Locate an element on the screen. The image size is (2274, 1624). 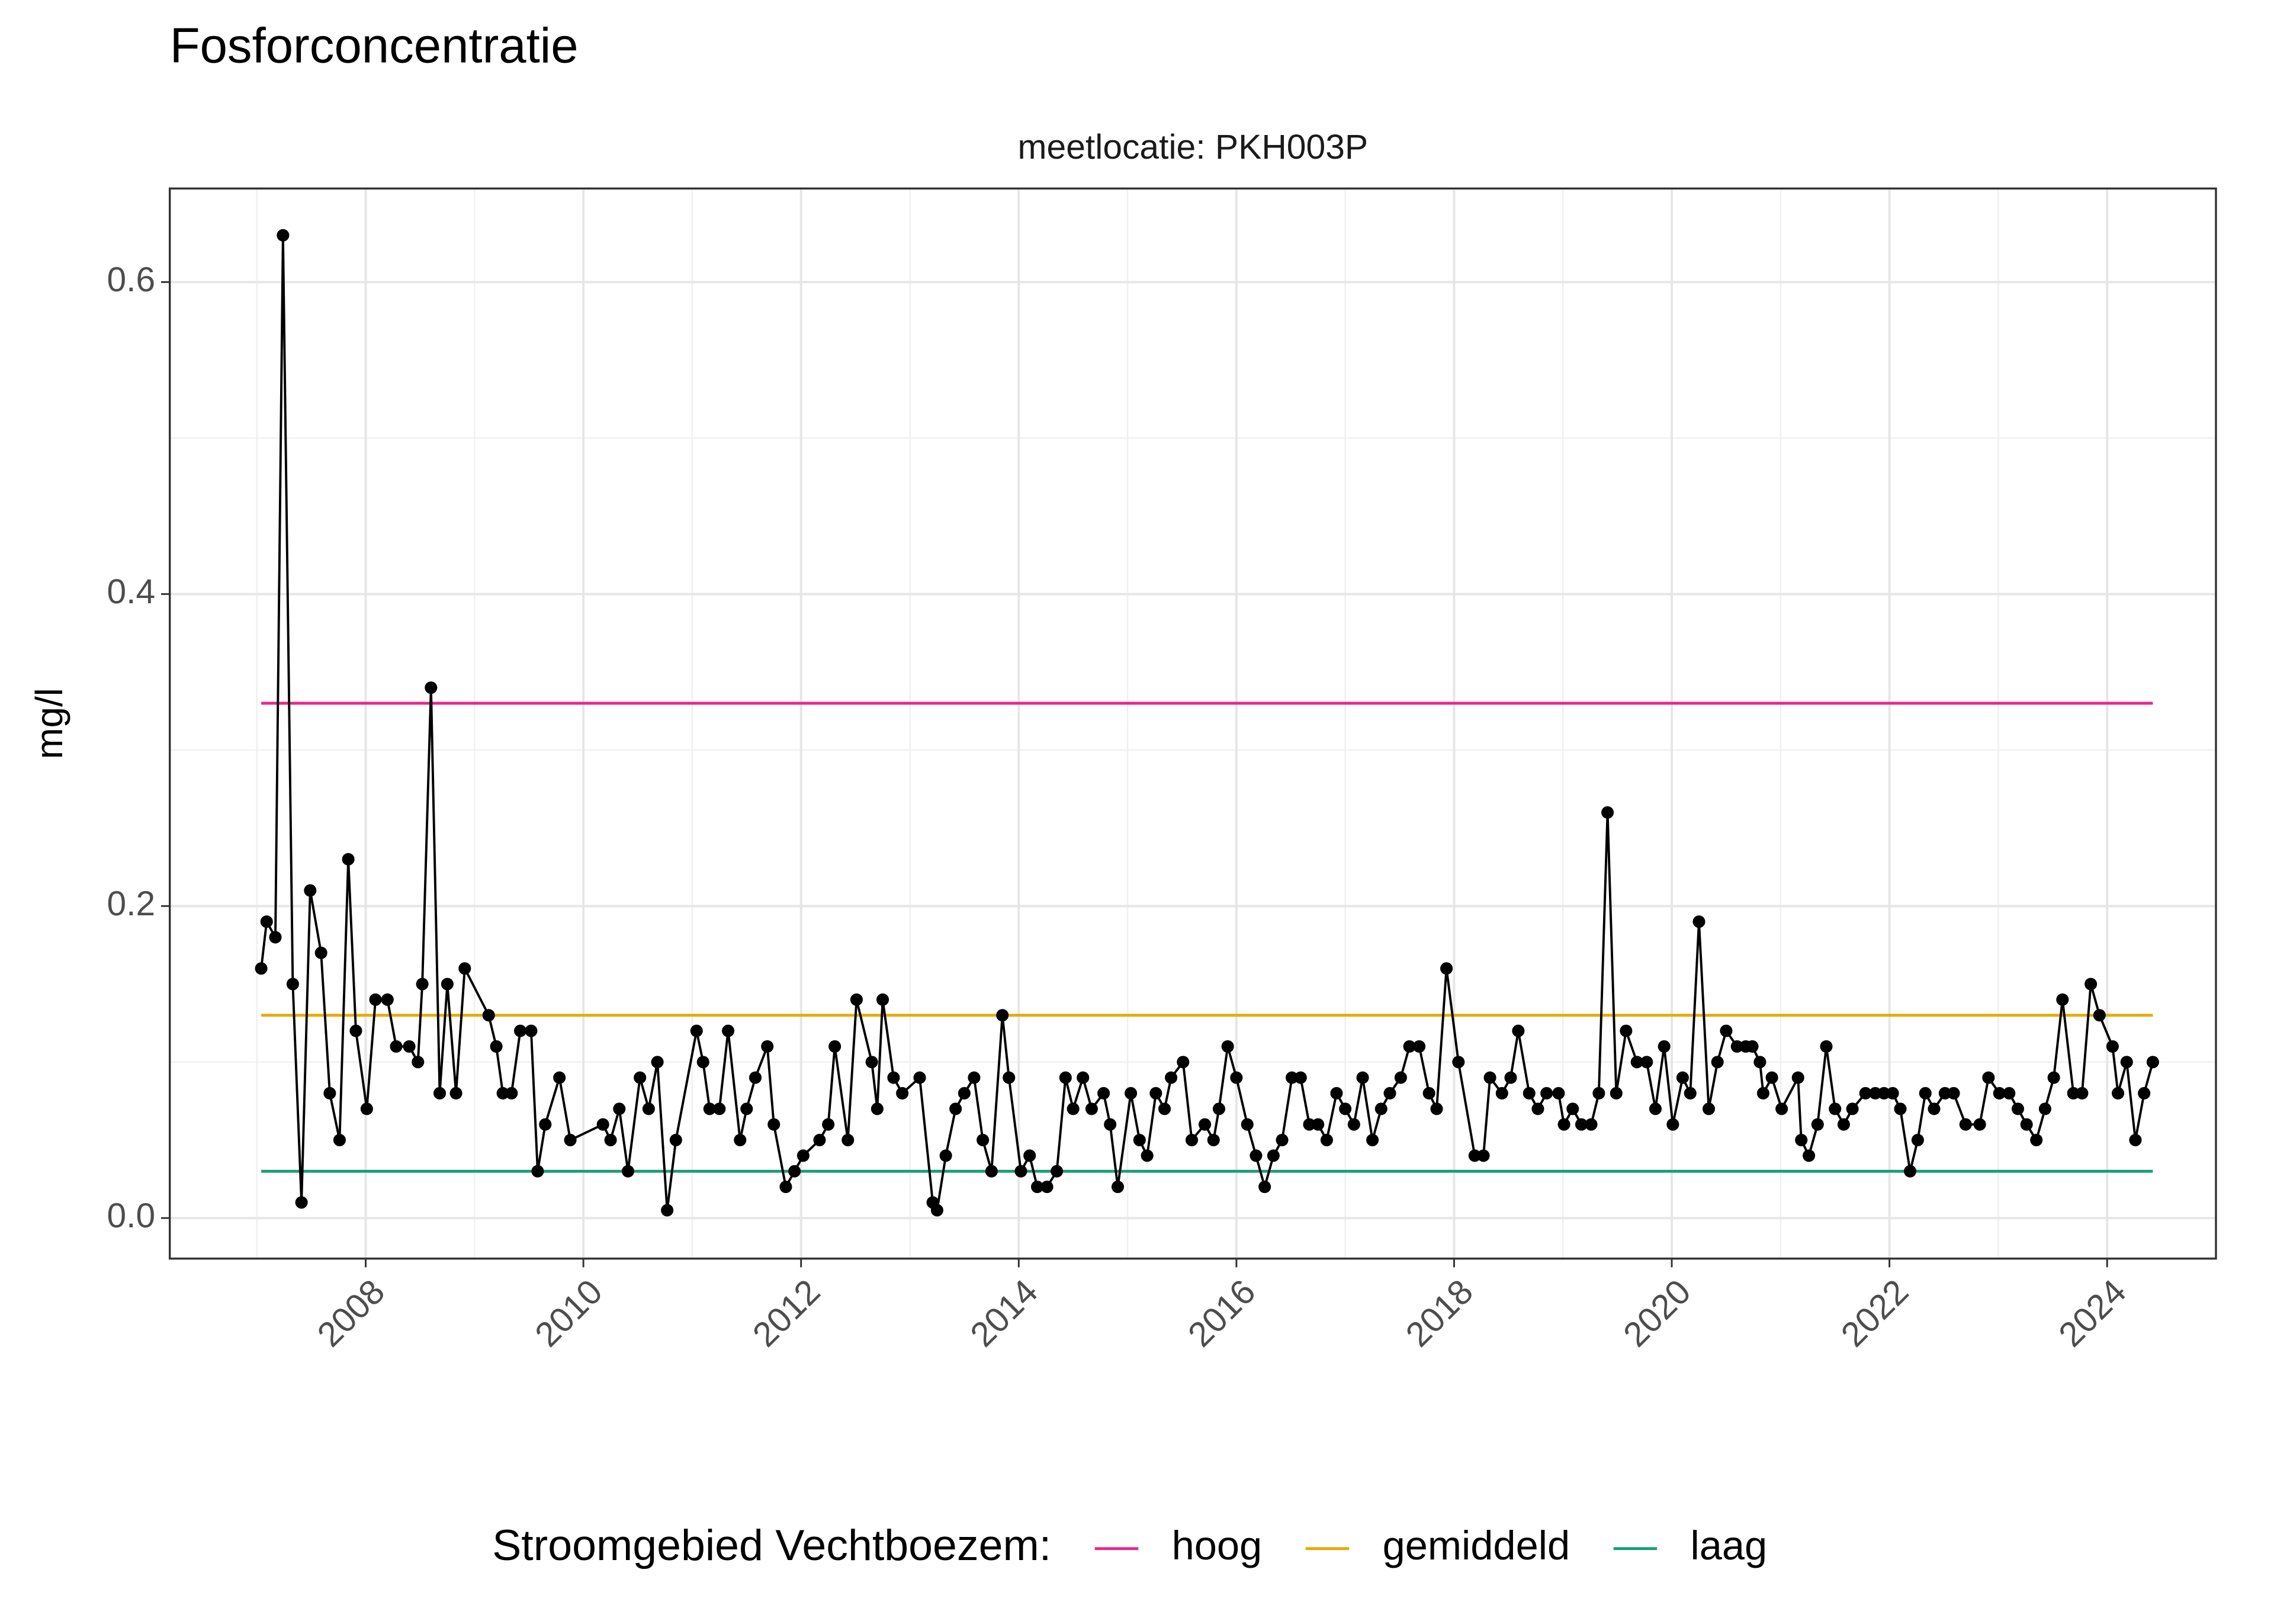
legend-title: Stroomgebied Vechtboezem: is located at coordinates (771, 1545).